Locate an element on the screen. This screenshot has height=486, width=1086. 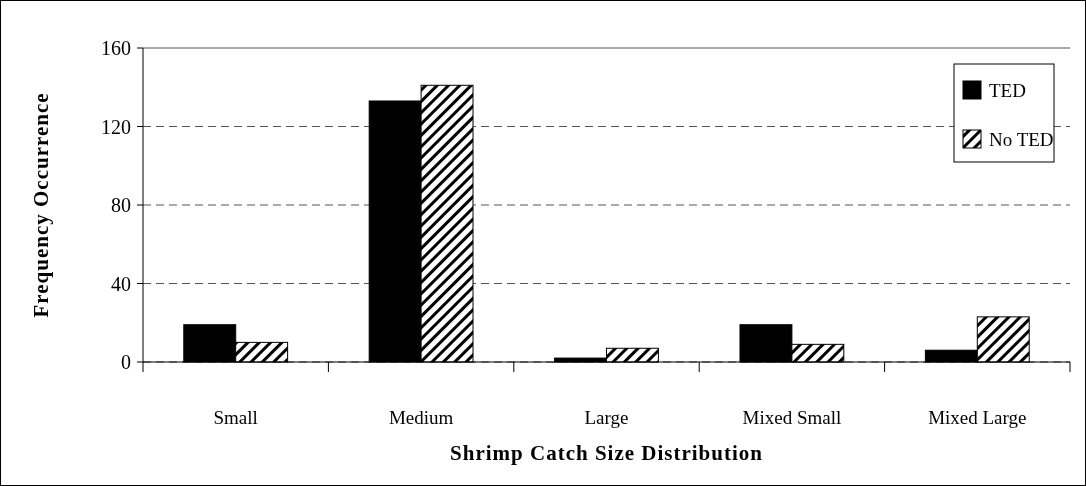
legend-label: TED is located at coordinates (1007, 90).